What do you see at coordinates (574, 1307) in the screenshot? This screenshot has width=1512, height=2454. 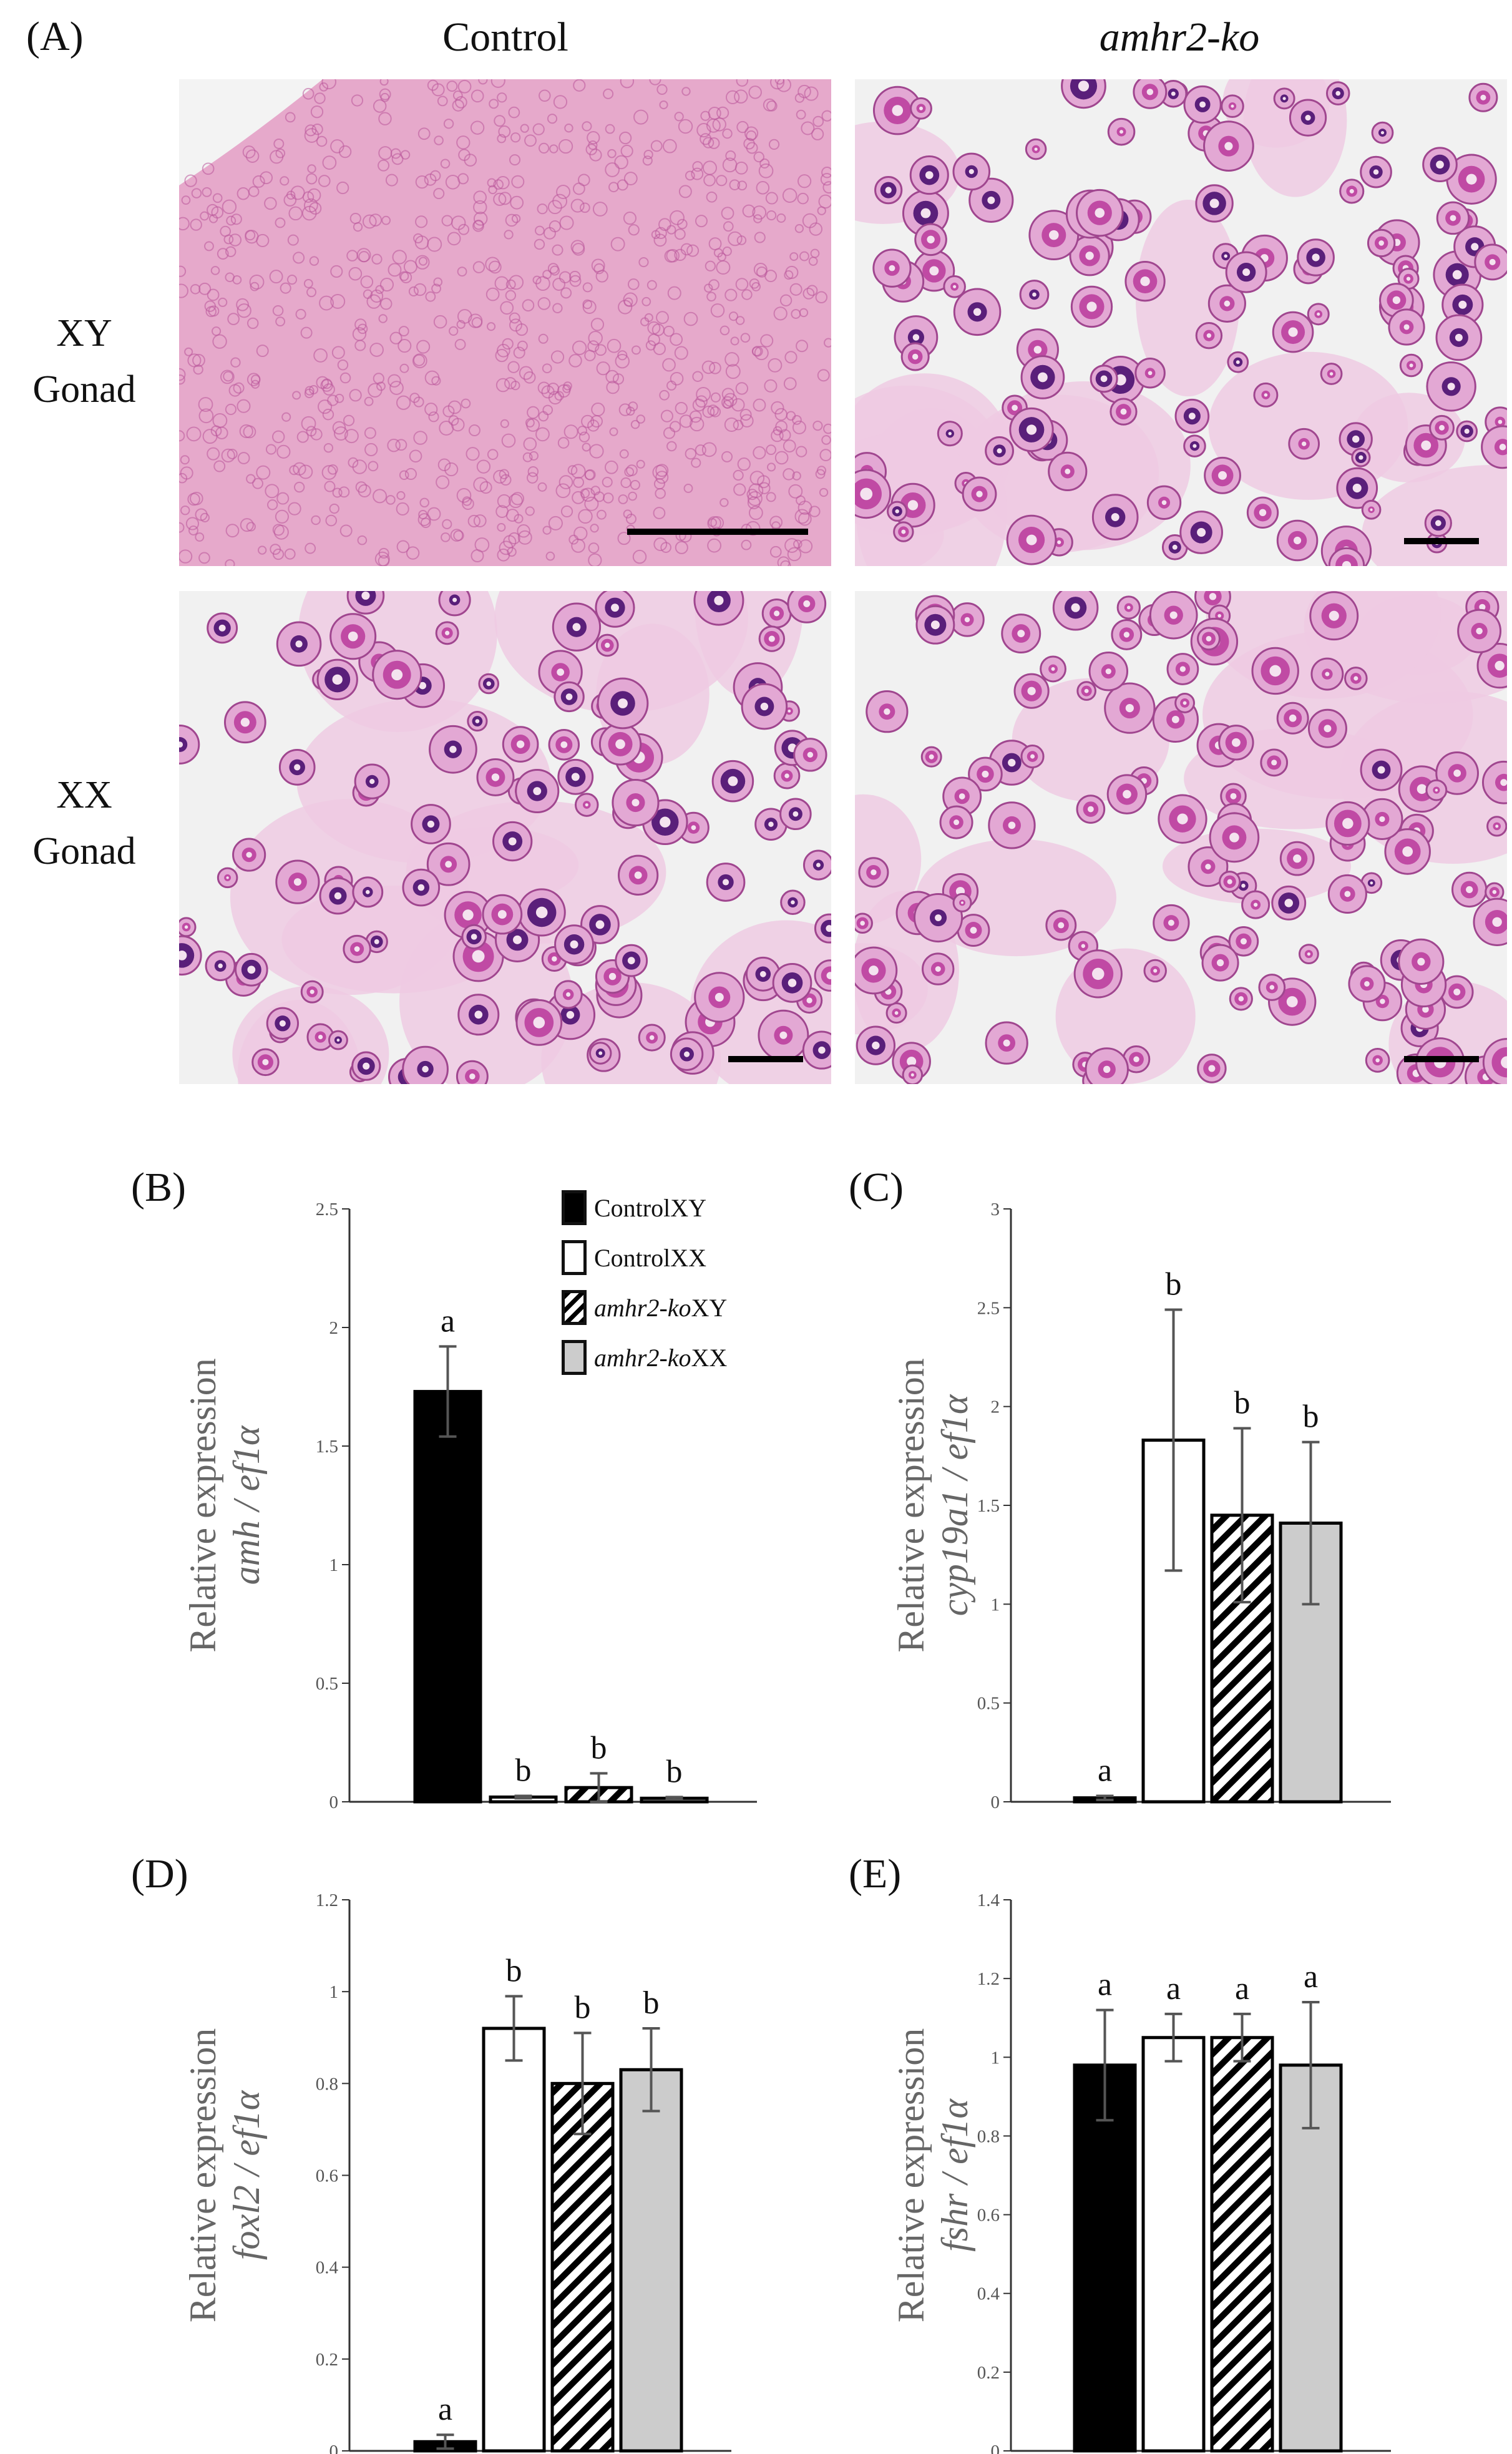 I see `legend-swatch-hatched` at bounding box center [574, 1307].